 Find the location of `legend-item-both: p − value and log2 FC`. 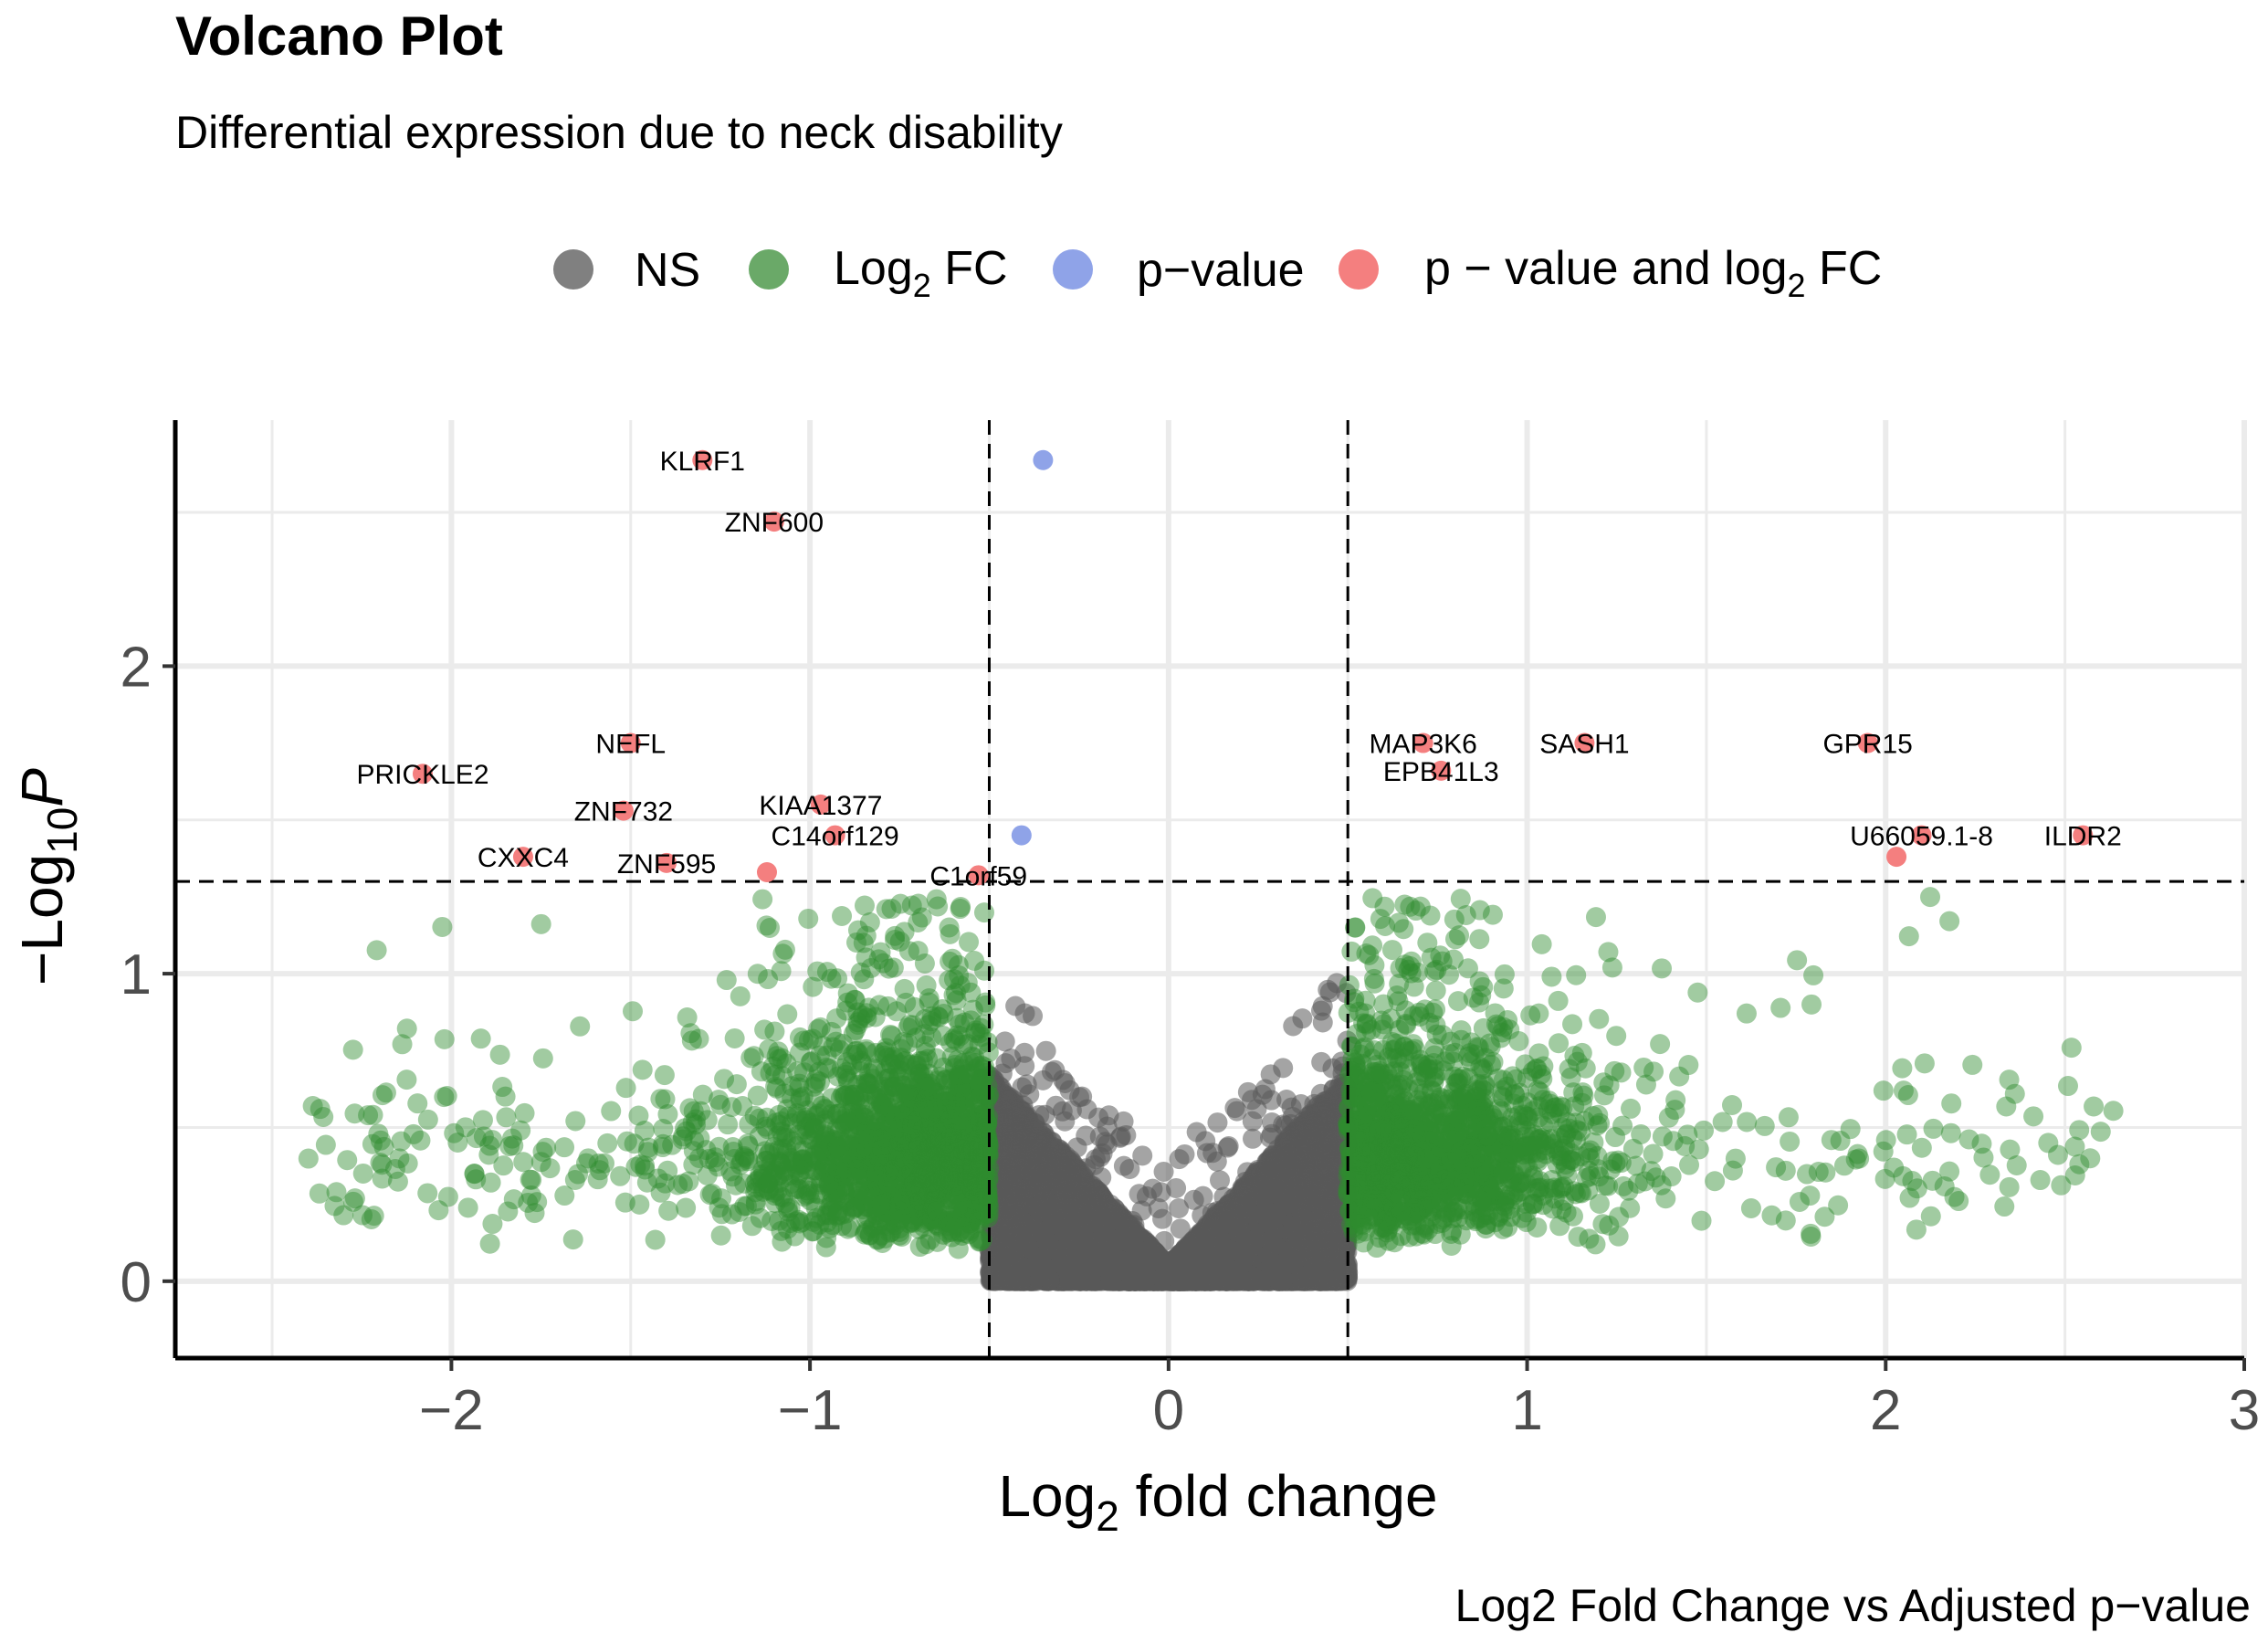

legend-item-both: p − value and log2 FC is located at coordinates (1610, 273).